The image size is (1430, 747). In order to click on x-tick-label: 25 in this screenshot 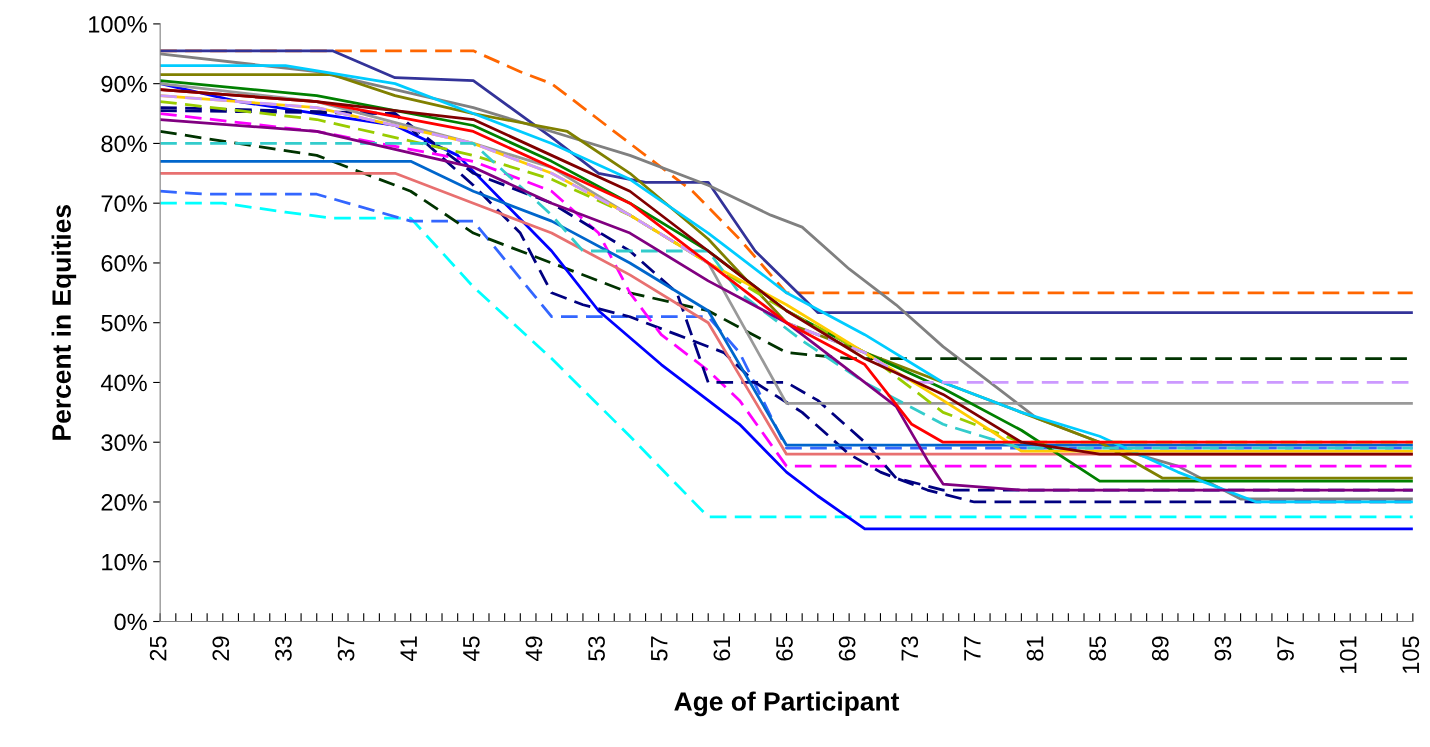, I will do `click(158, 648)`.